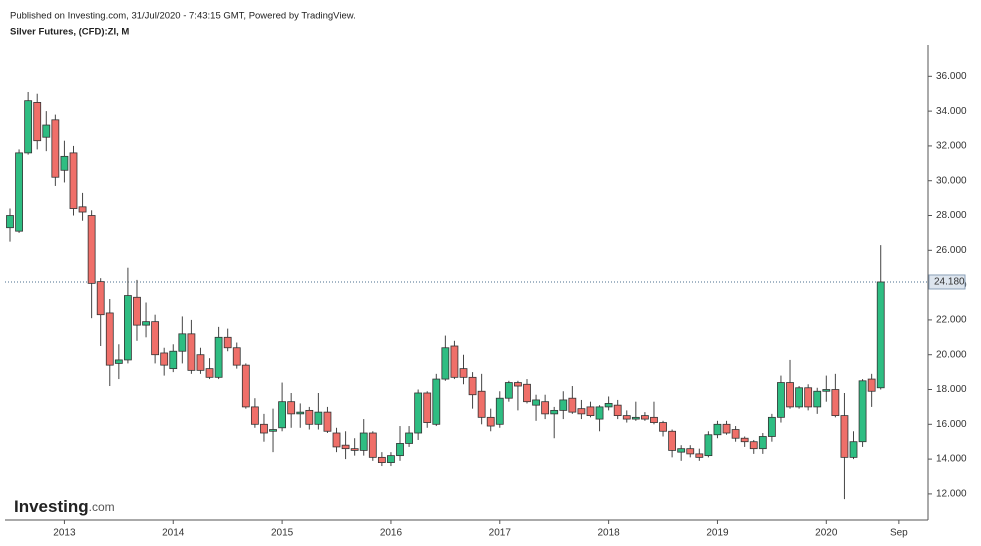  Describe the element at coordinates (608, 533) in the screenshot. I see `x-tick-label: 2018` at that location.